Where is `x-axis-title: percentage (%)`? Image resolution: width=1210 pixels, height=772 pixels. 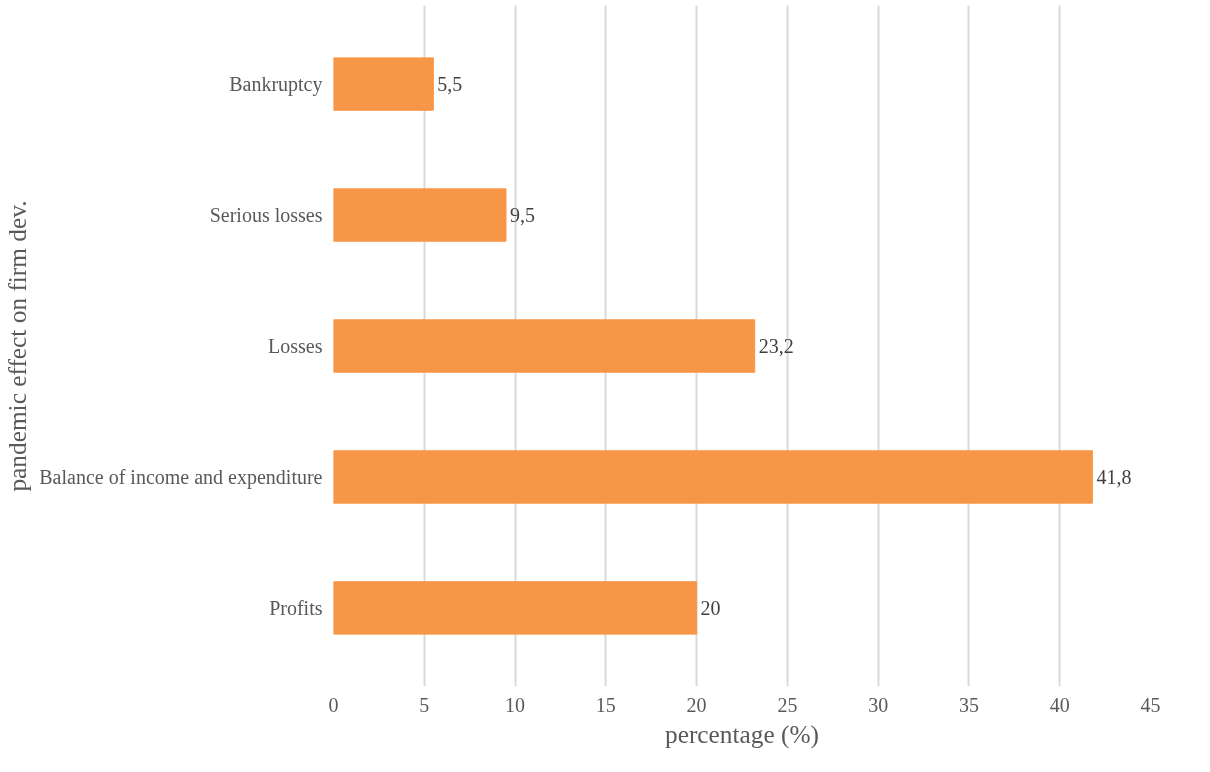 x-axis-title: percentage (%) is located at coordinates (742, 734).